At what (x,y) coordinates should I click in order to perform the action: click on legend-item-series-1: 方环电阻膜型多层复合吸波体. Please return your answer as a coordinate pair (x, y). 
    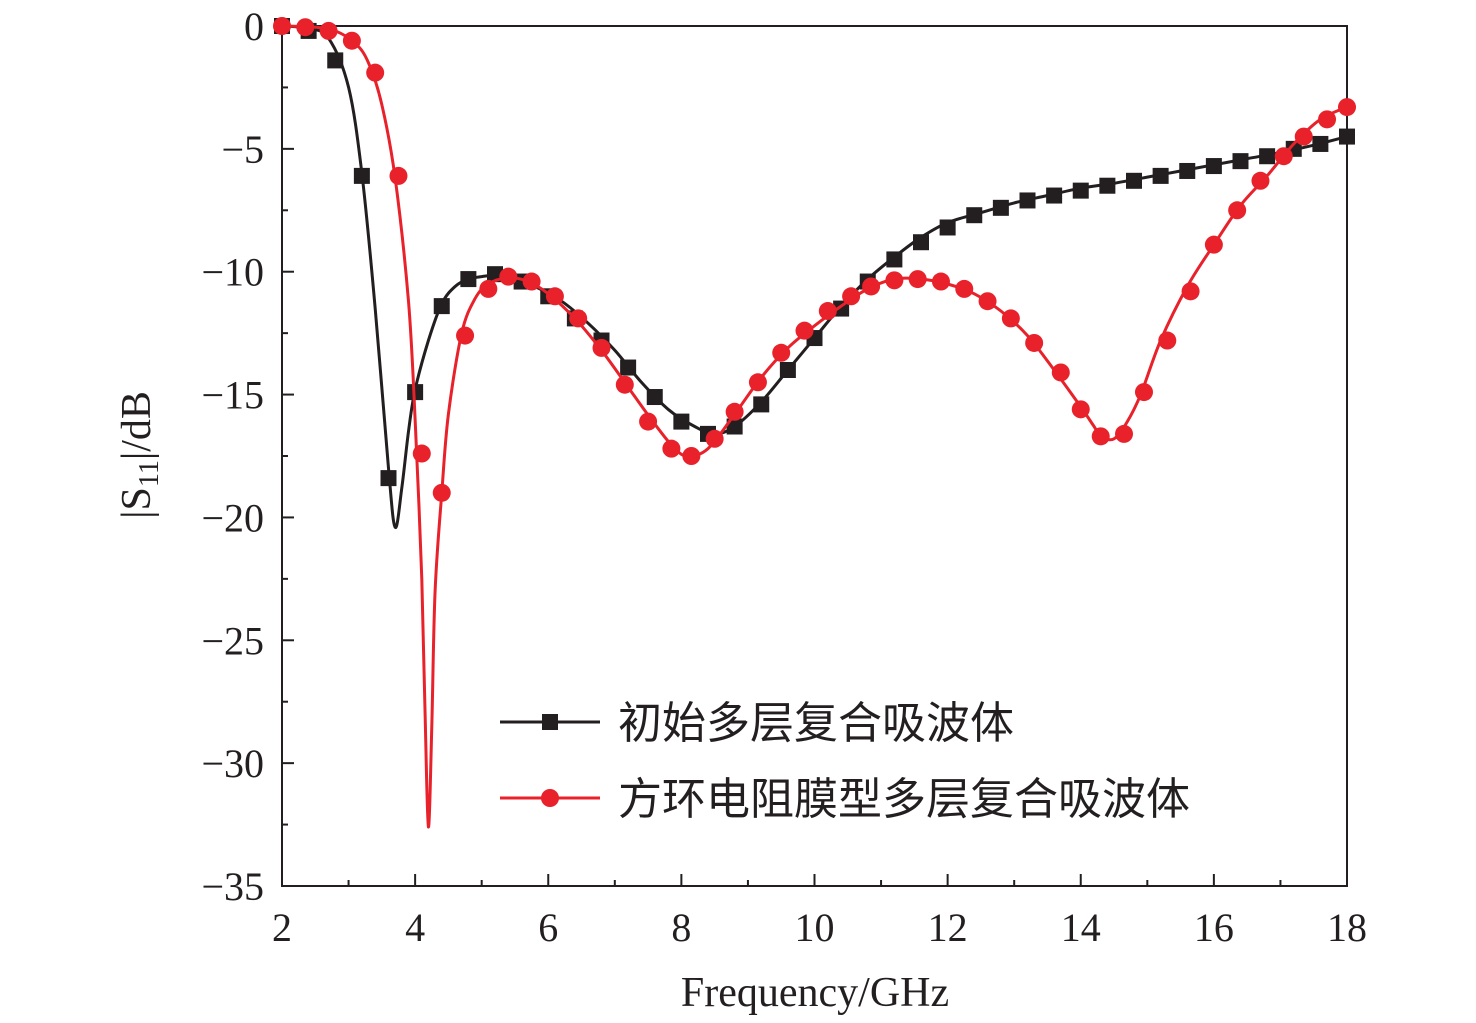
    Looking at the image, I should click on (845, 799).